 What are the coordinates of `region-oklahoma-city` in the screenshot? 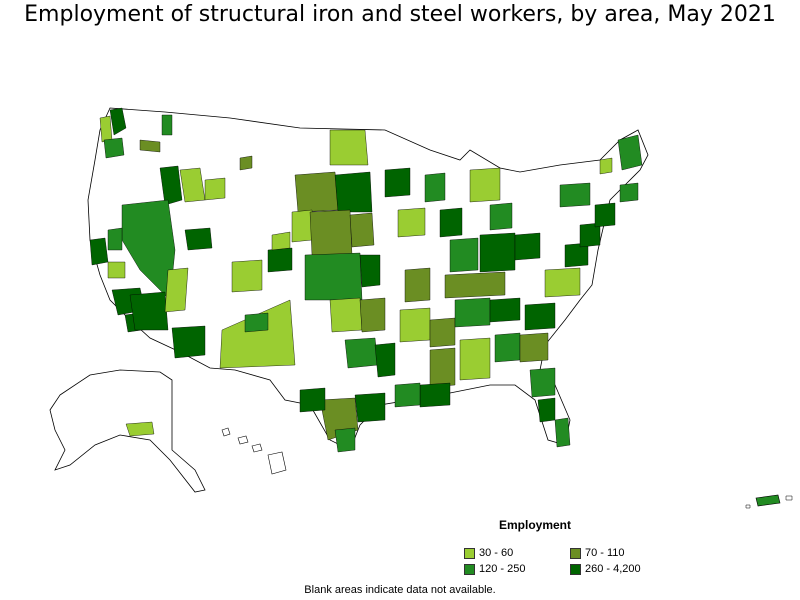 It's located at (346, 315).